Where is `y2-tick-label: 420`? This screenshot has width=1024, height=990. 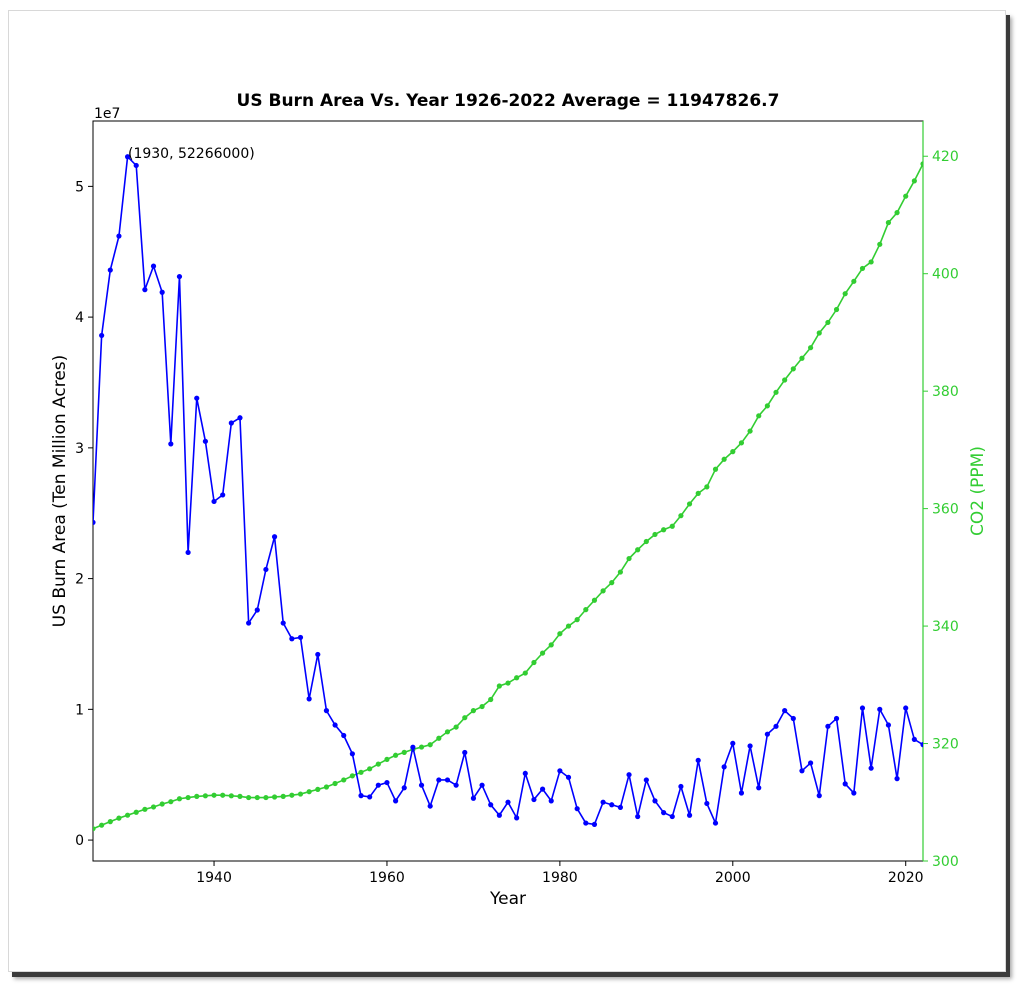
y2-tick-label: 420 is located at coordinates (945, 157).